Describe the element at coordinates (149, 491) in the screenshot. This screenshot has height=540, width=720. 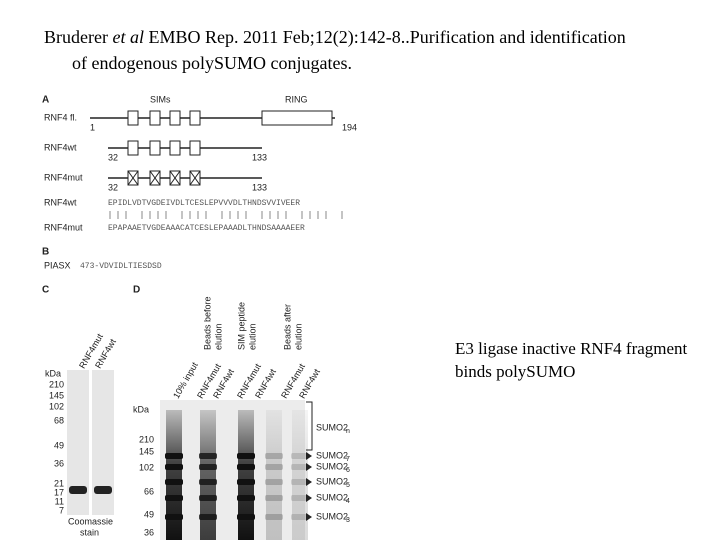
I see `marker-label: 66` at that location.